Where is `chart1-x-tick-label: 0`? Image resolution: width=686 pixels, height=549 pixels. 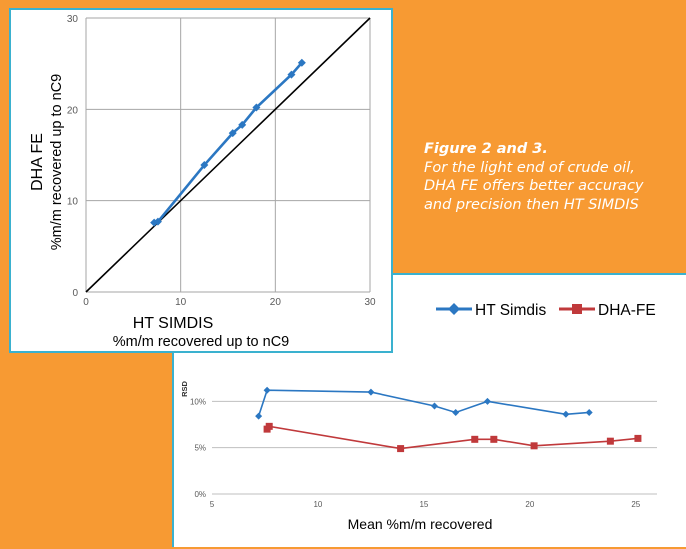 chart1-x-tick-label: 0 is located at coordinates (86, 302).